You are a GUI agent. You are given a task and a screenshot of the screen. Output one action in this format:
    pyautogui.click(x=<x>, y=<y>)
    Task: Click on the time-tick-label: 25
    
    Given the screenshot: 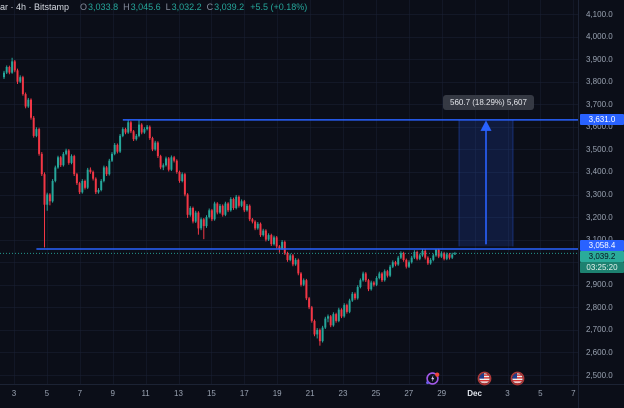 What is the action you would take?
    pyautogui.click(x=376, y=393)
    